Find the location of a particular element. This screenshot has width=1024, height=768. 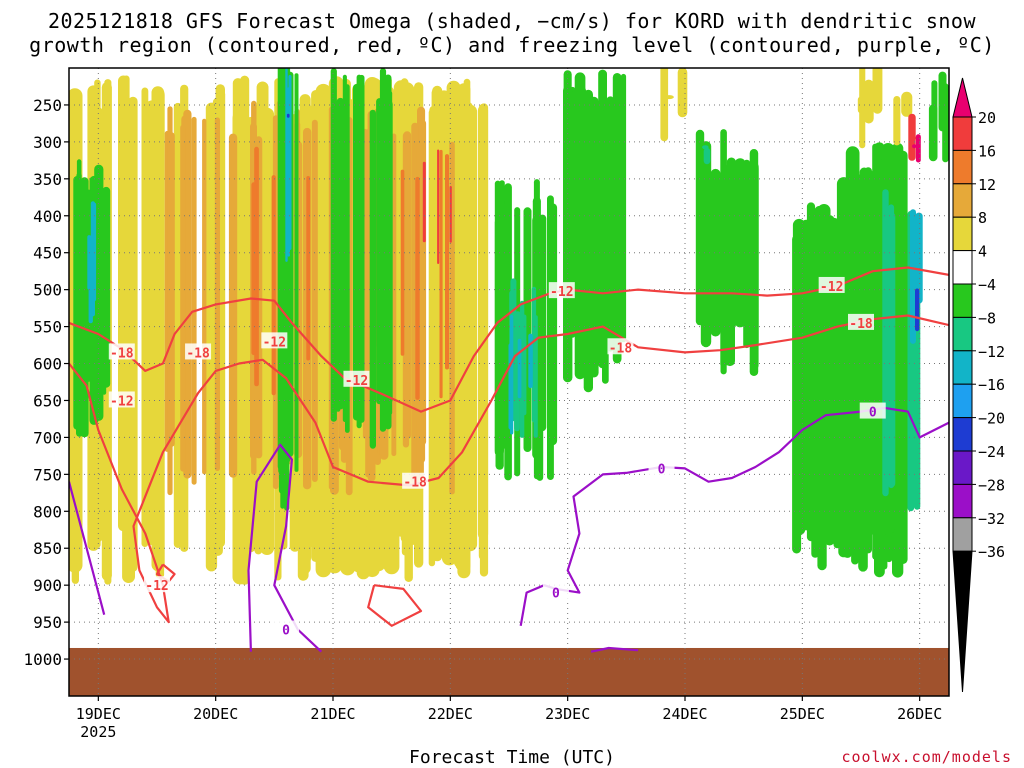

colorbar-swatch-top is located at coordinates (962, 97).